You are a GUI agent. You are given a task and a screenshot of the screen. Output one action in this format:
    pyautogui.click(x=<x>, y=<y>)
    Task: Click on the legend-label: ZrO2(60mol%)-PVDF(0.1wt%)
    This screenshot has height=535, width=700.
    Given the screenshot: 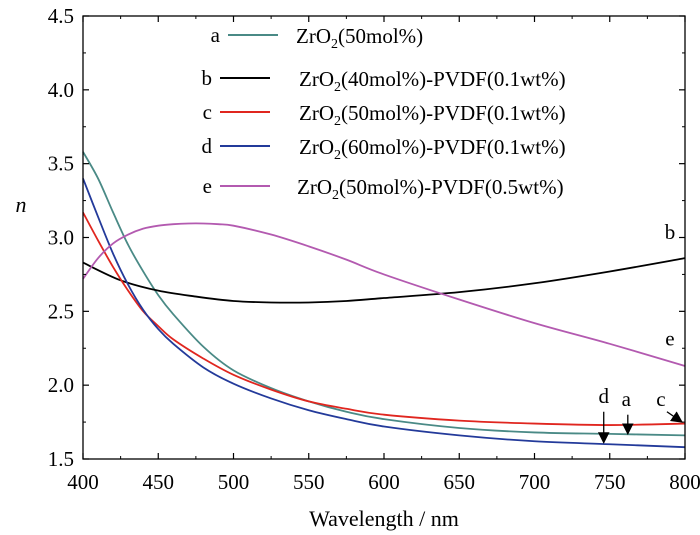 What is the action you would take?
    pyautogui.click(x=432, y=149)
    